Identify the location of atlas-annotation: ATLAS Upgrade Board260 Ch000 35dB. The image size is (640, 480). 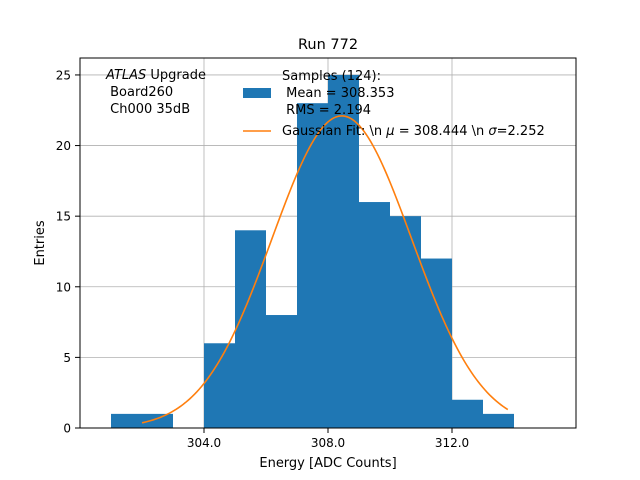
(155, 92).